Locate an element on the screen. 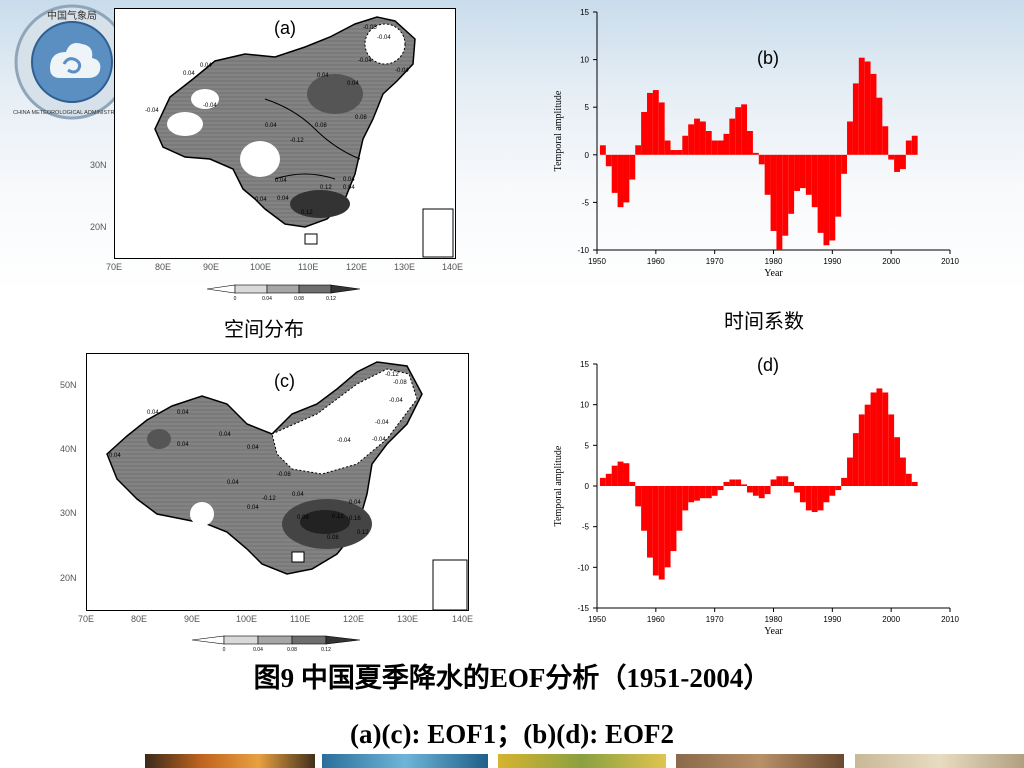 This screenshot has height=768, width=1024. hainan-a is located at coordinates (311, 239).